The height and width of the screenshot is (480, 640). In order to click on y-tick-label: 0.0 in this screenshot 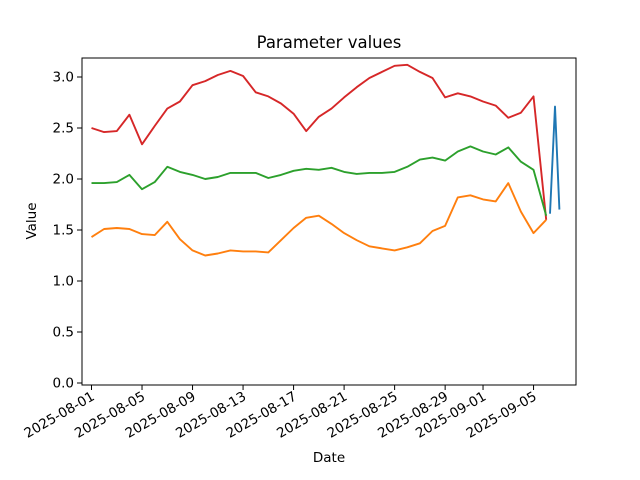, I will do `click(63, 384)`.